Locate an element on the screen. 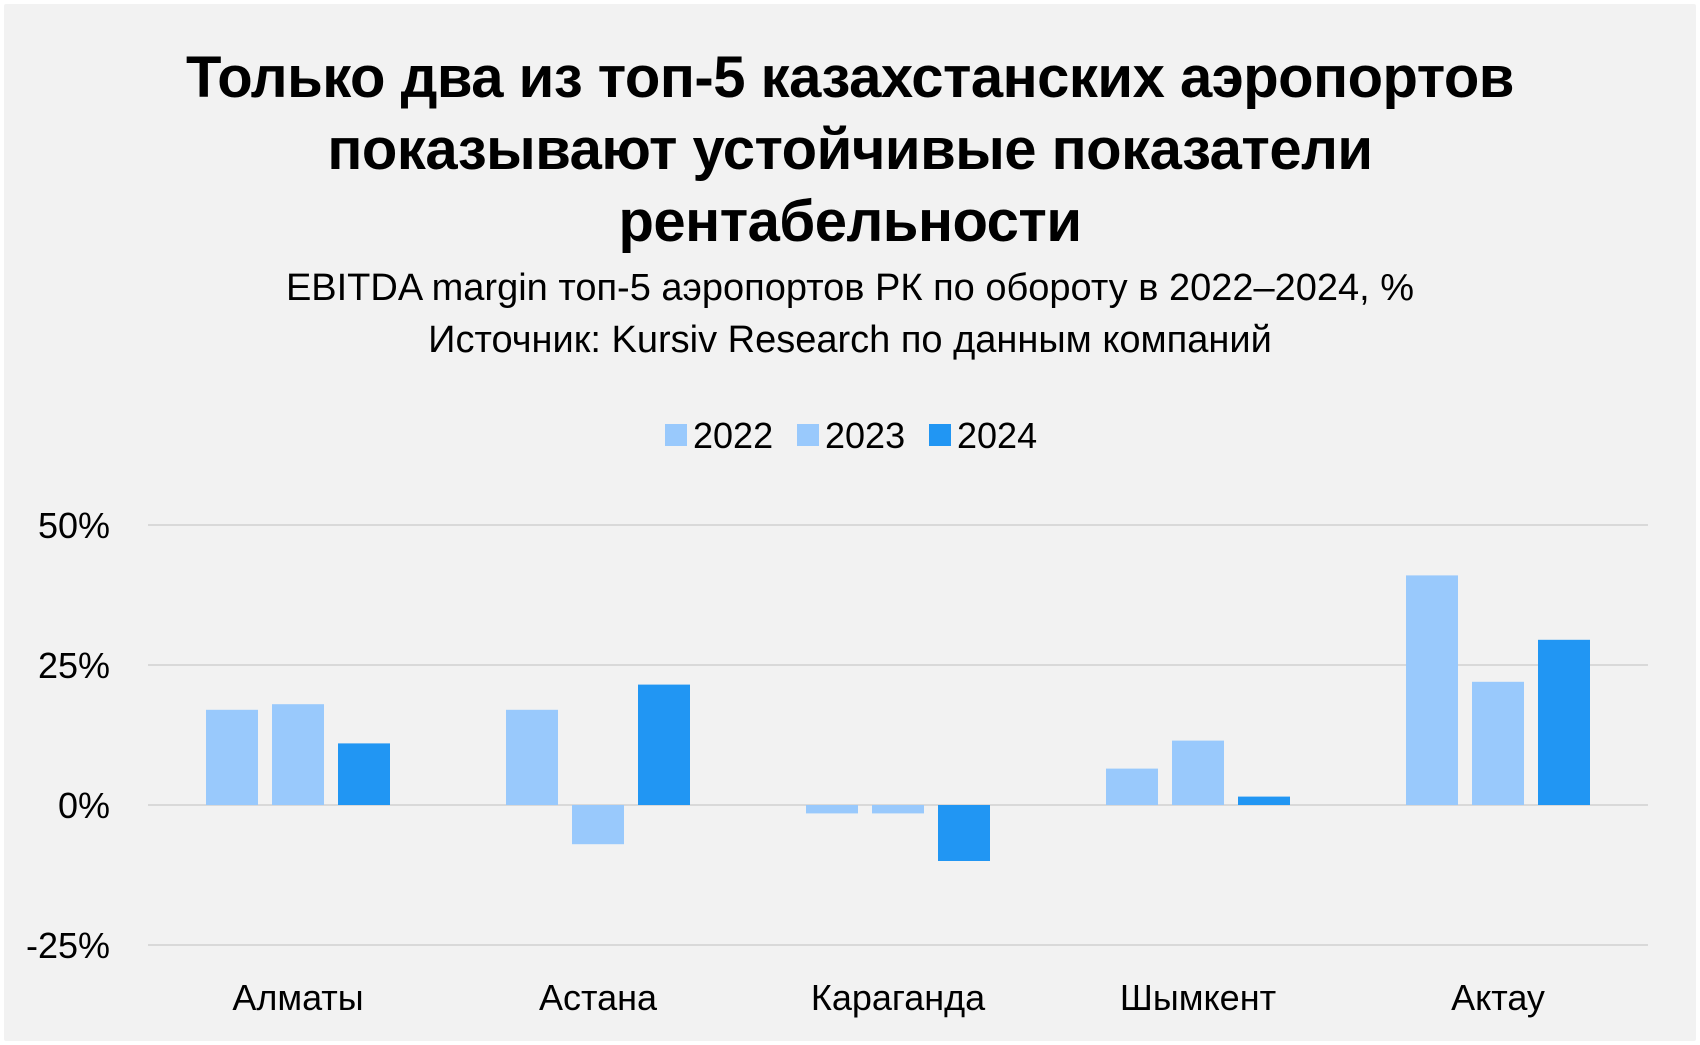  chart-title-line: рентабельности is located at coordinates (850, 221).